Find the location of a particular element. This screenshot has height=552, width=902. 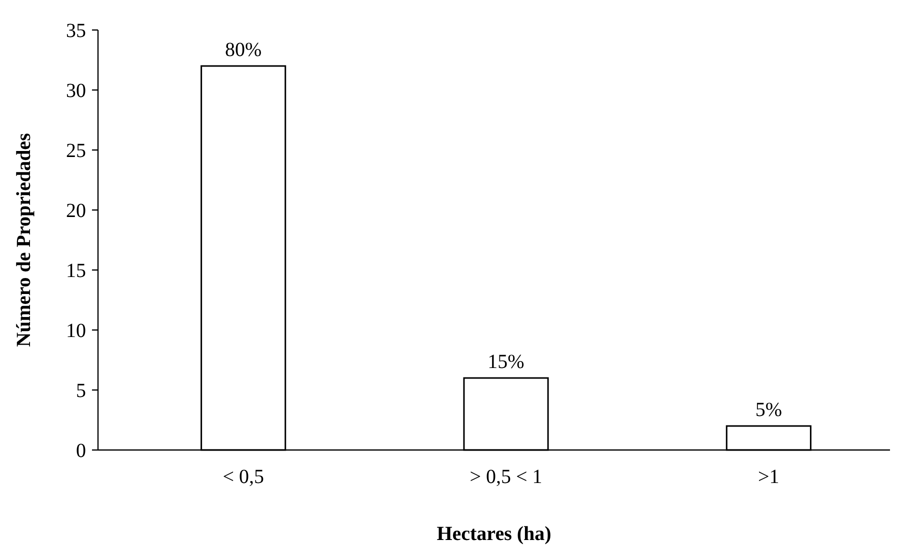

y-tick-label: 10 is located at coordinates (76, 331).